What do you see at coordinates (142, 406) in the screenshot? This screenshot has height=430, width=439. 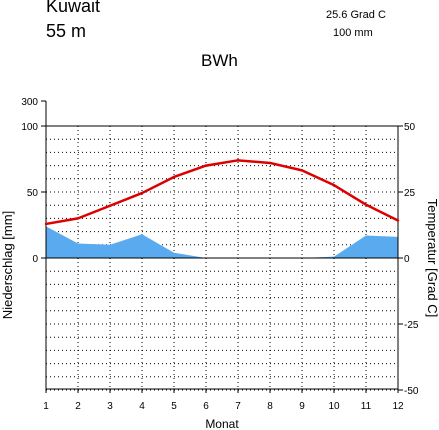 I see `x-tick-label: 4` at bounding box center [142, 406].